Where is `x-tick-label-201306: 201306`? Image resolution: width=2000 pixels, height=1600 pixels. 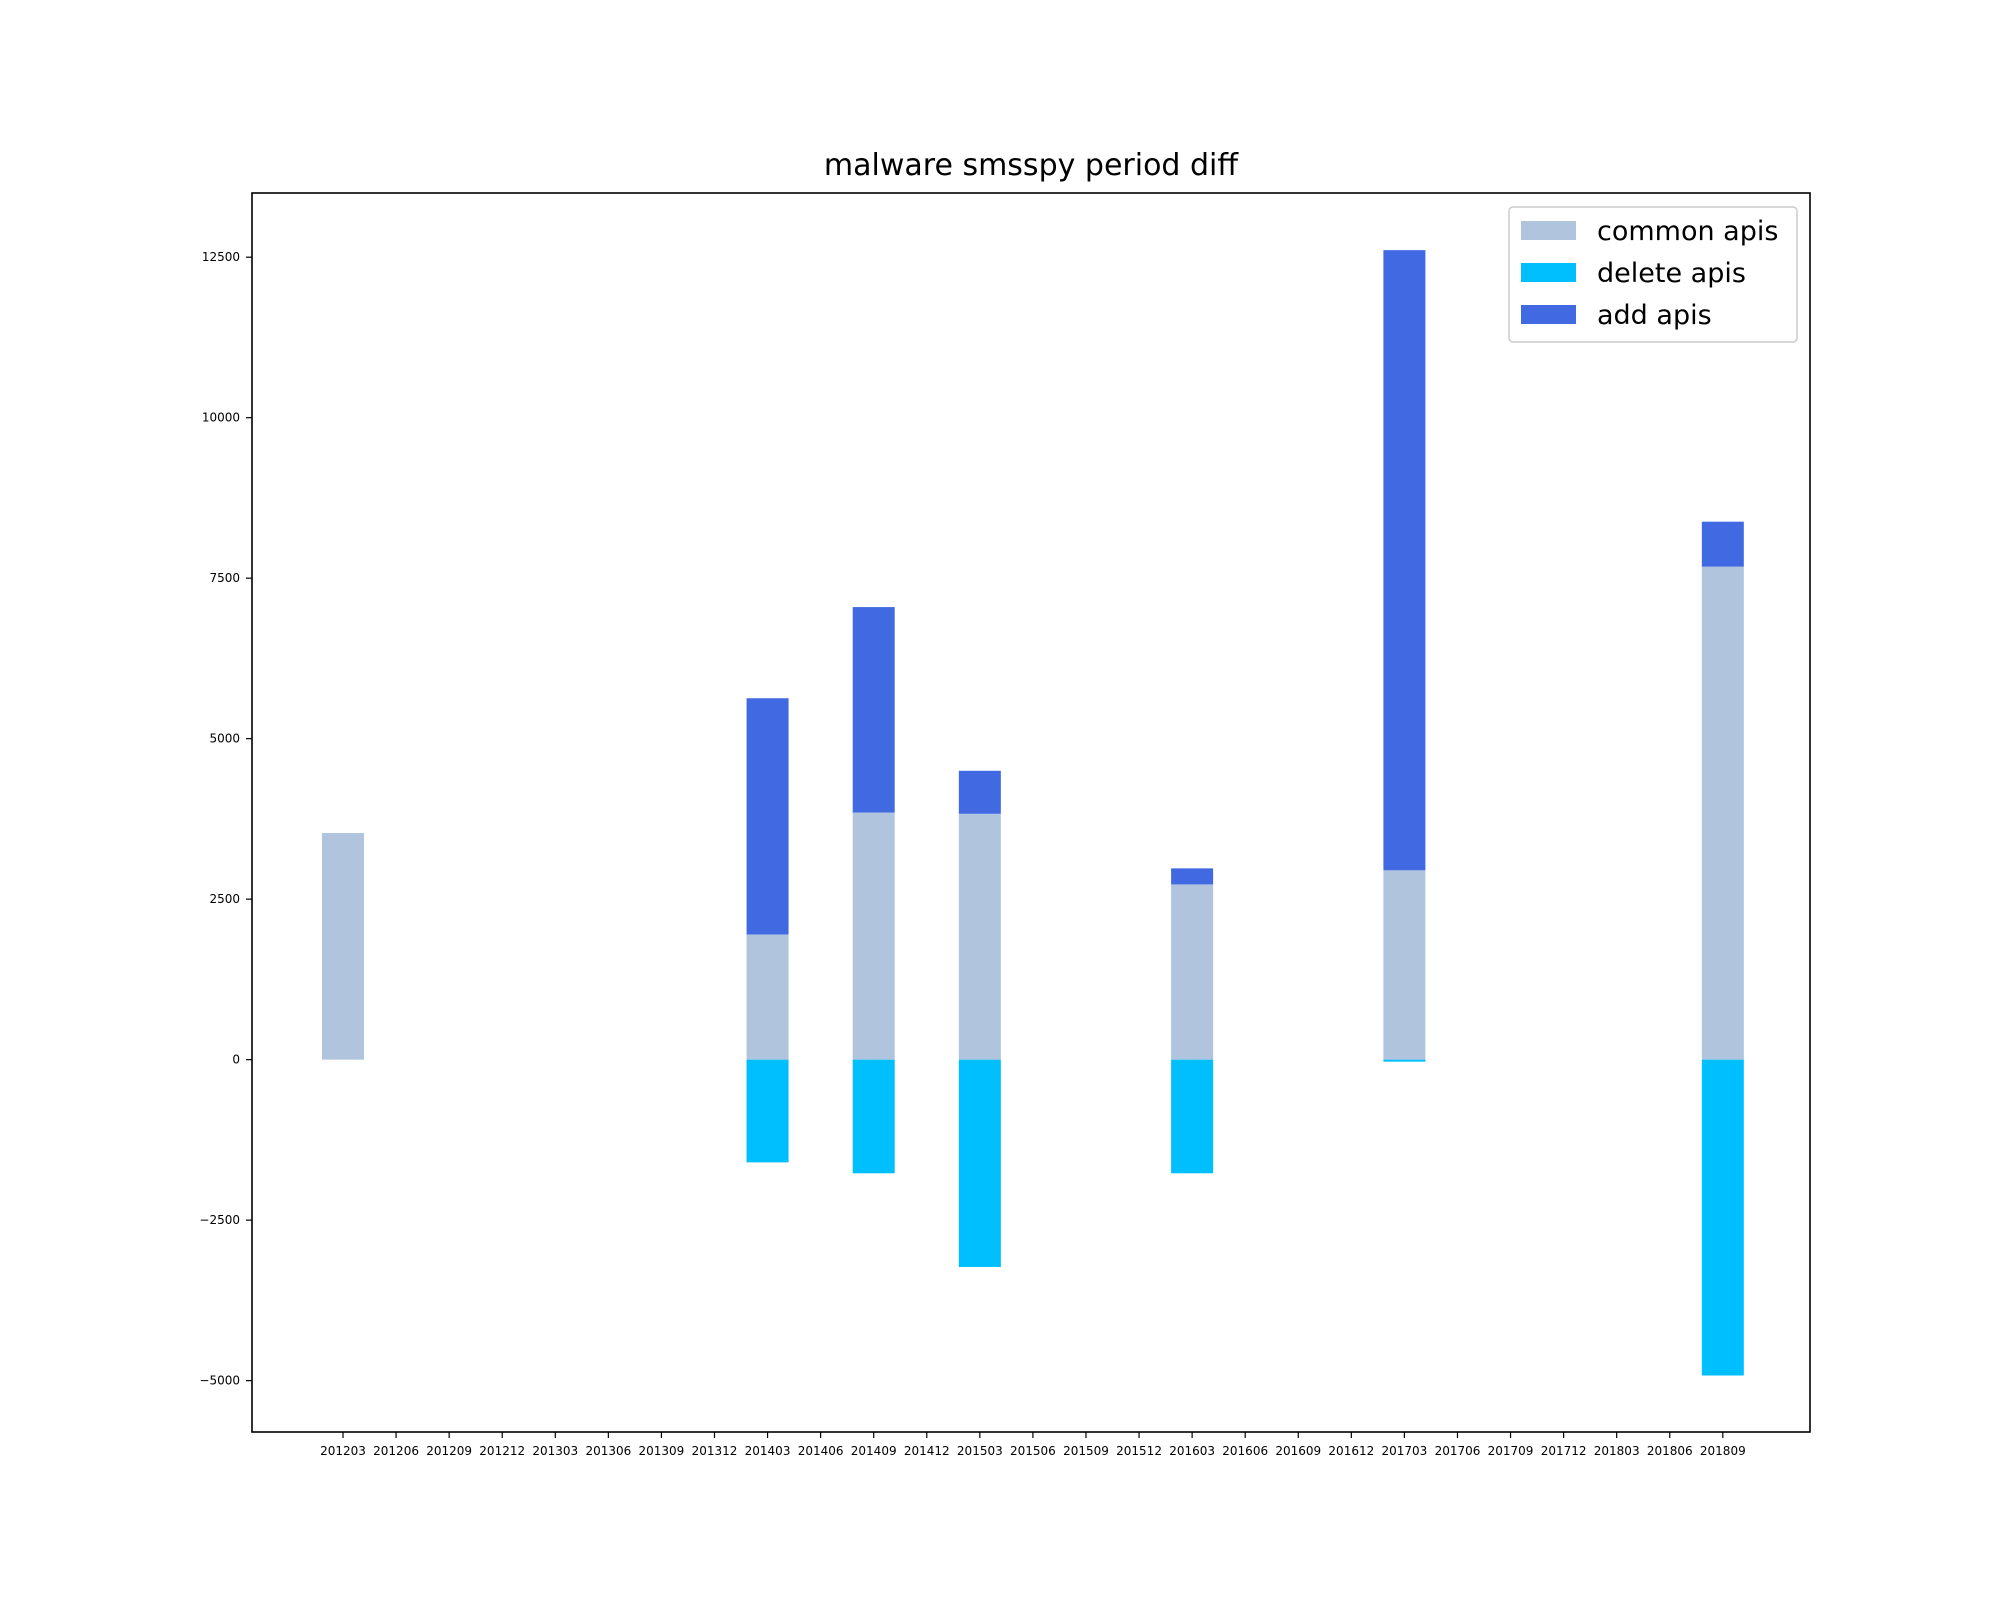 x-tick-label-201306: 201306 is located at coordinates (608, 1451).